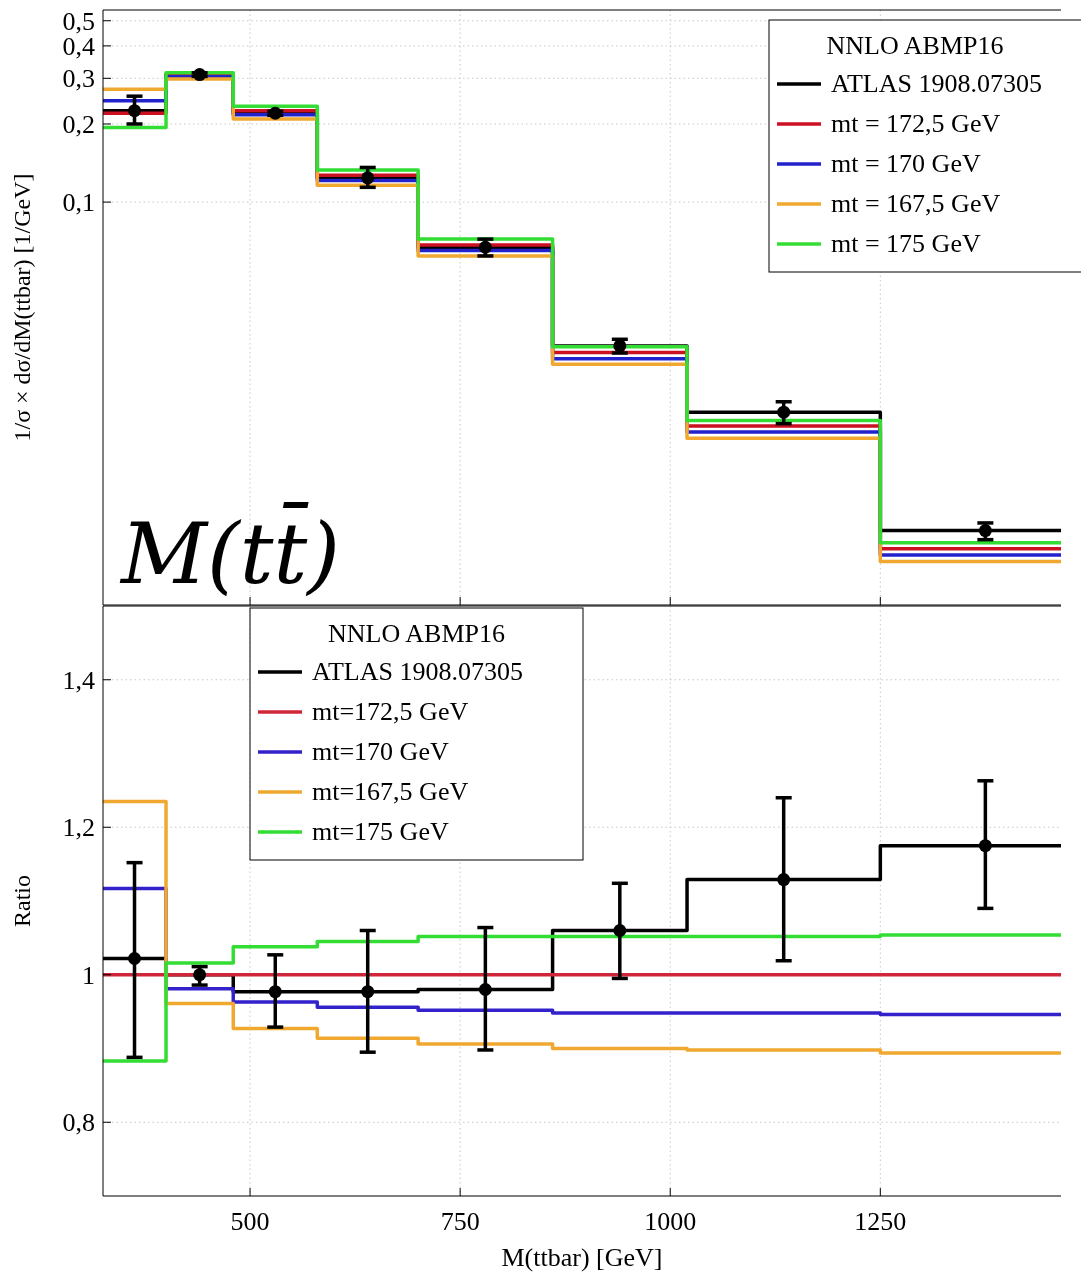  I want to click on y-axis-title: 1/σ × dσ/dM(ttbar) [1/GeV], so click(22, 307).